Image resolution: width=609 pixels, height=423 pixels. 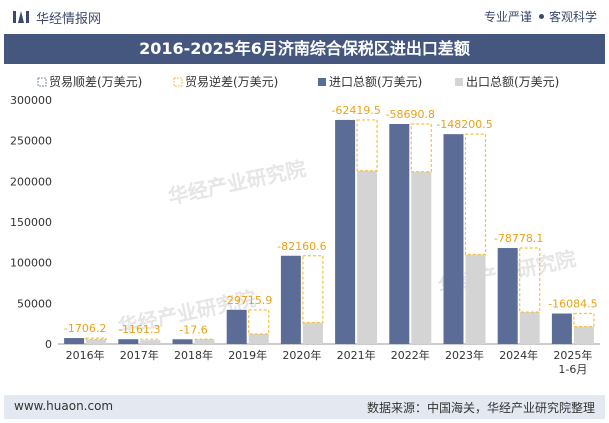 What do you see at coordinates (231, 81) in the screenshot?
I see `legend-label: 贸易逆差(万美元)` at bounding box center [231, 81].